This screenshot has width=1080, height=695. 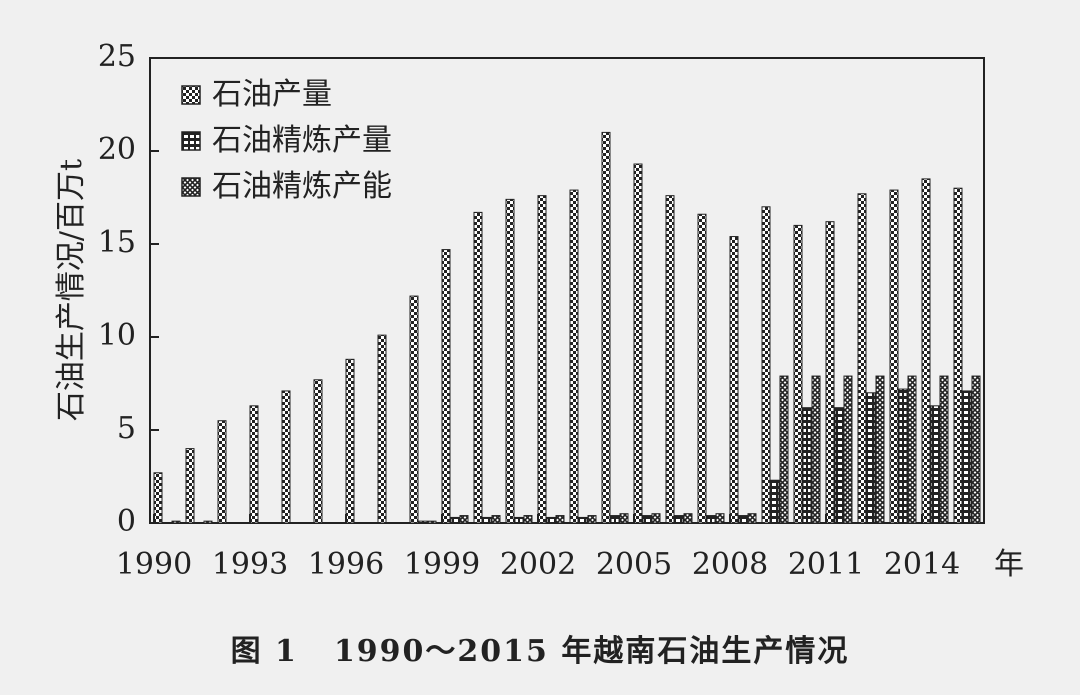 I want to click on bar-2005-s1, so click(x=647, y=519).